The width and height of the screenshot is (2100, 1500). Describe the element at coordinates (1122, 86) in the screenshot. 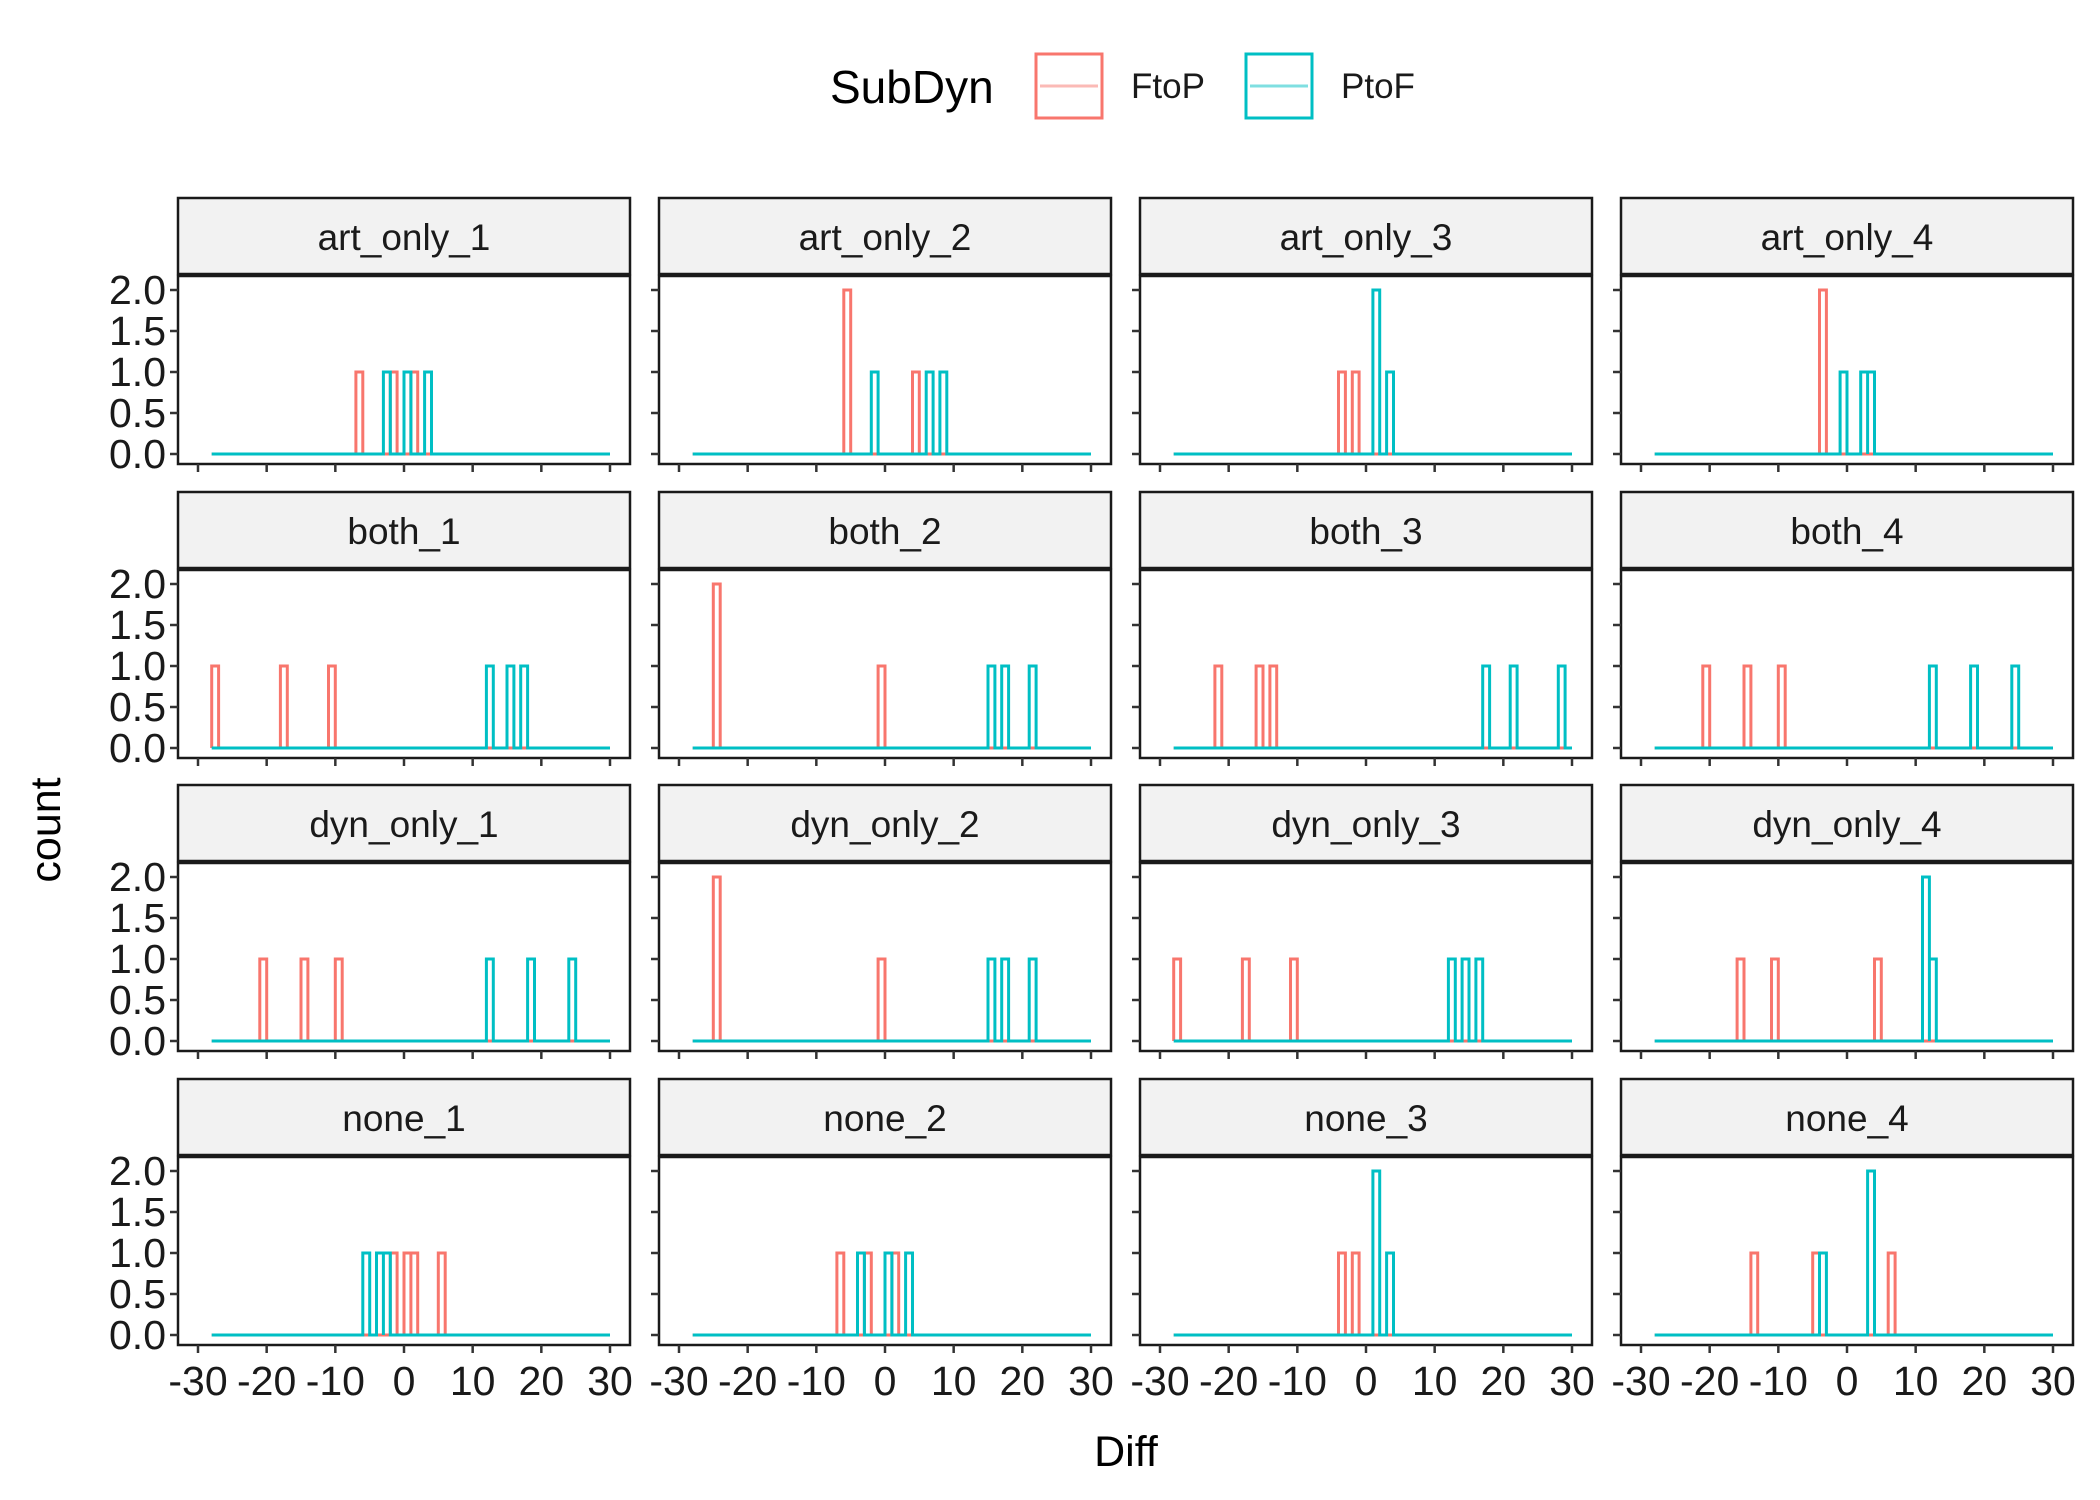

I see `legend: SubDyn FtoP PtoF` at that location.